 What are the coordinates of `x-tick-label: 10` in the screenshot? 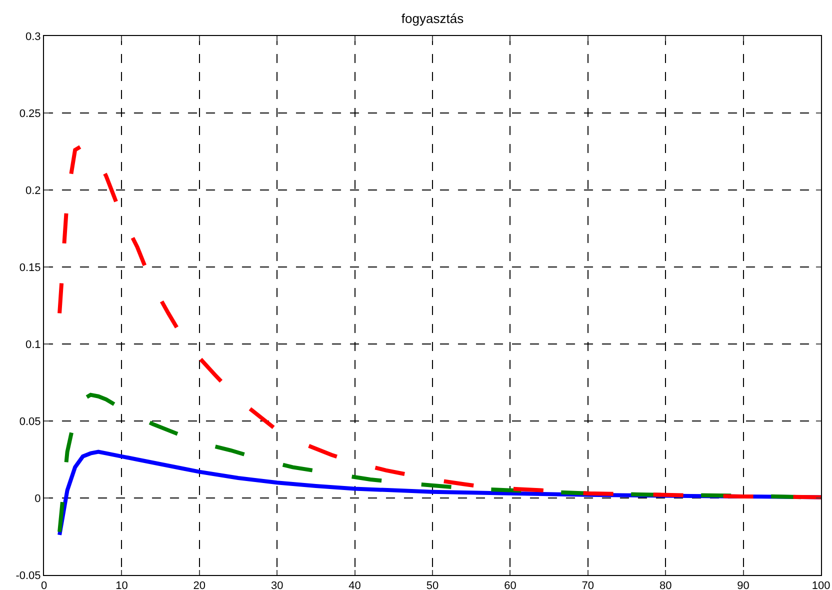 It's located at (122, 585).